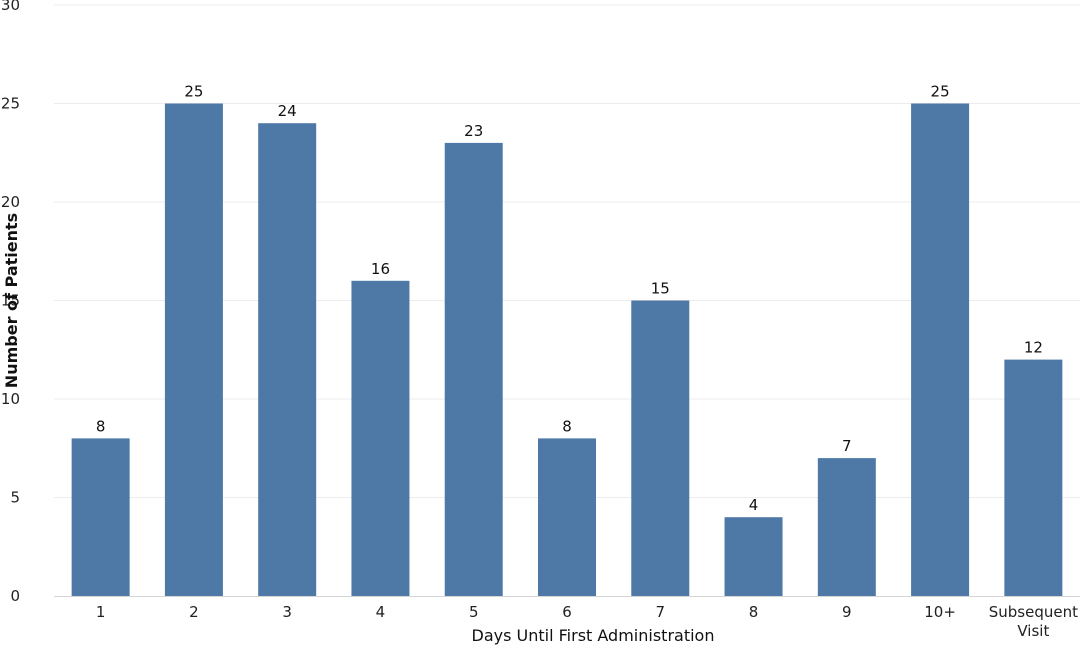  Describe the element at coordinates (15, 596) in the screenshot. I see `y-tick-label: 0` at that location.